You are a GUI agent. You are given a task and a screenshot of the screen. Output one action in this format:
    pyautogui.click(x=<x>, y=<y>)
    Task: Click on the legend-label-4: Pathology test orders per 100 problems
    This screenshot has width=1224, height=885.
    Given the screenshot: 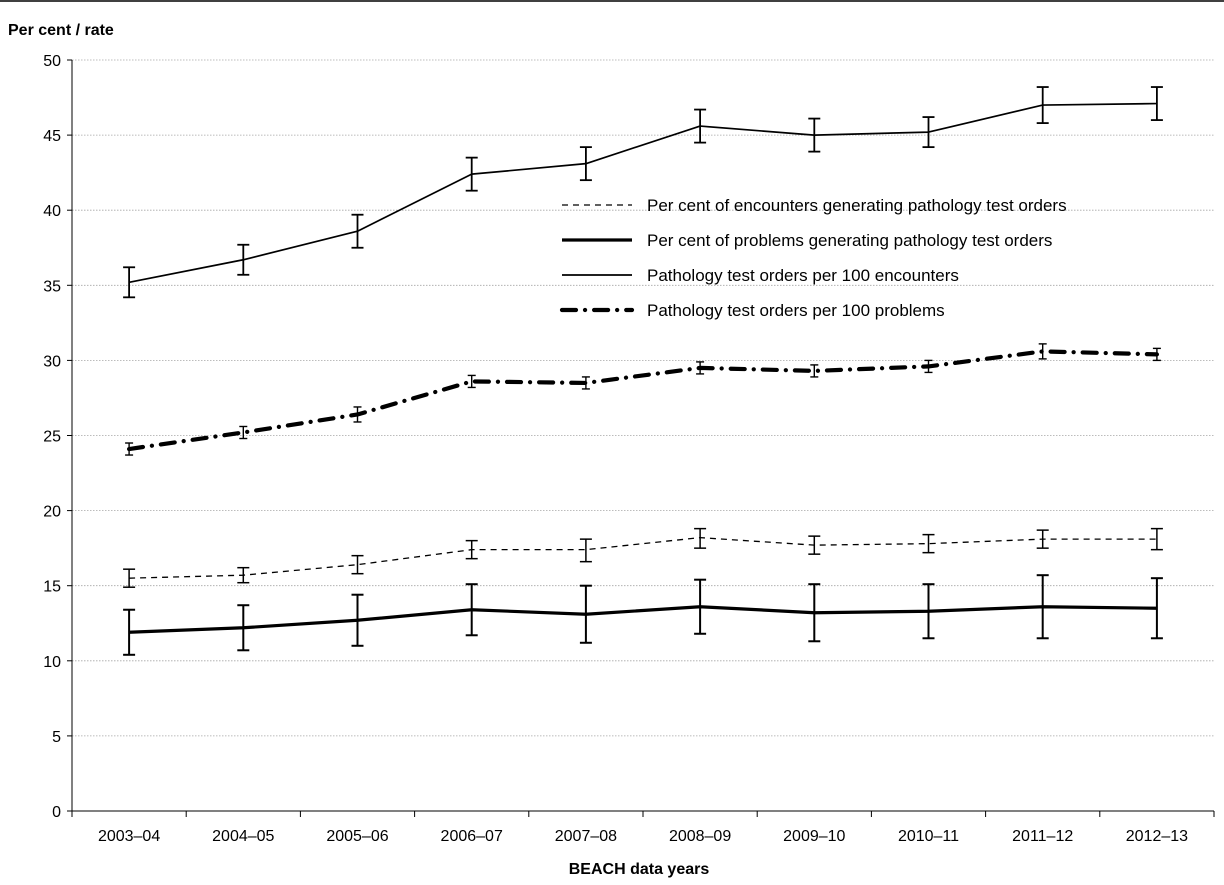 What is the action you would take?
    pyautogui.click(x=796, y=310)
    